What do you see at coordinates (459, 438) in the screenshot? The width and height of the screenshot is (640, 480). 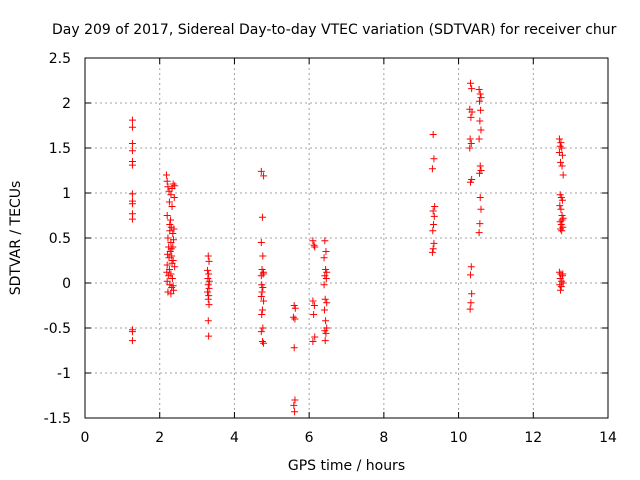 I see `x-tick-label: 10` at bounding box center [459, 438].